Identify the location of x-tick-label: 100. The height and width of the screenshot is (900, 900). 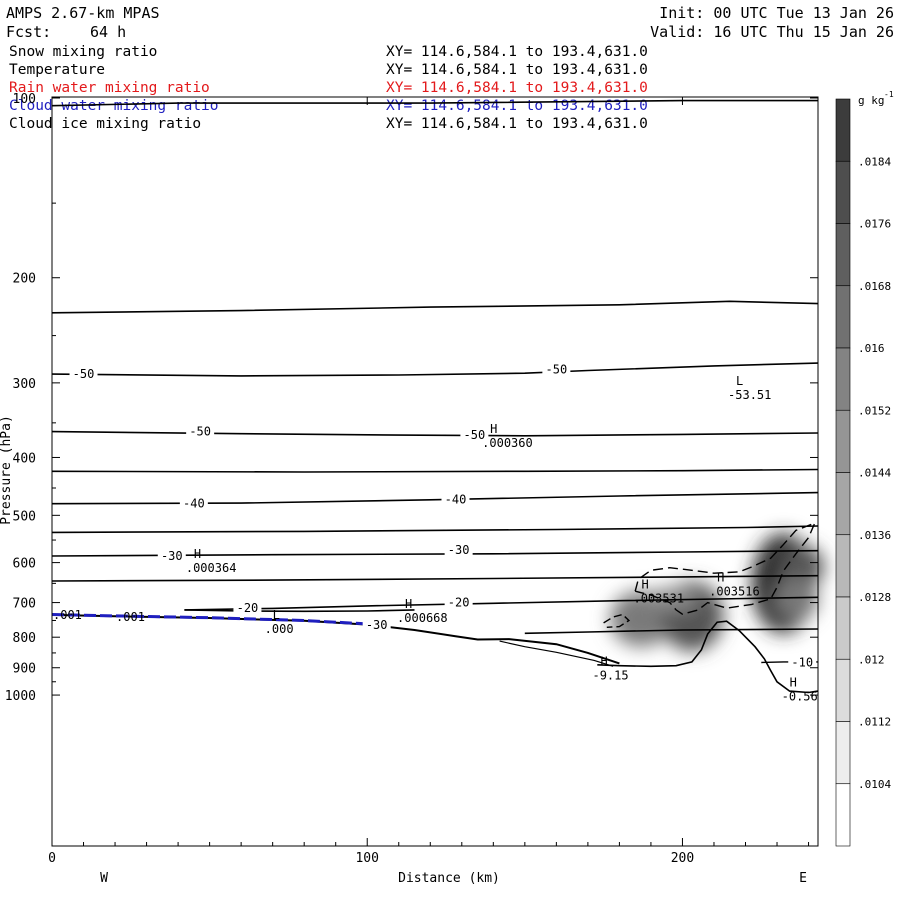
(366, 858).